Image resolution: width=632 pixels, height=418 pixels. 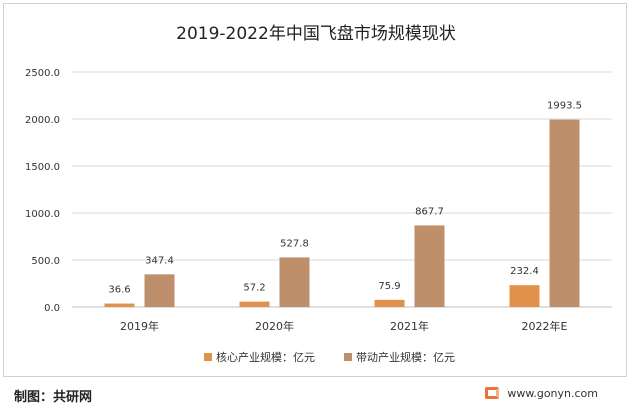 I want to click on data-label: 527.8, so click(x=294, y=243).